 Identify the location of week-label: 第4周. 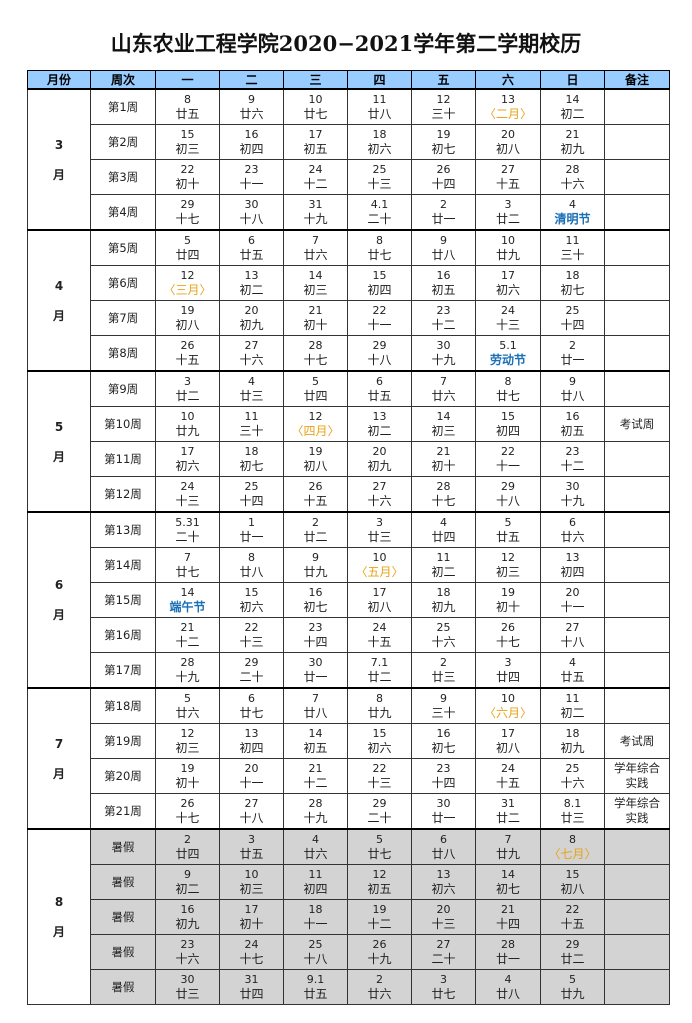
(123, 212).